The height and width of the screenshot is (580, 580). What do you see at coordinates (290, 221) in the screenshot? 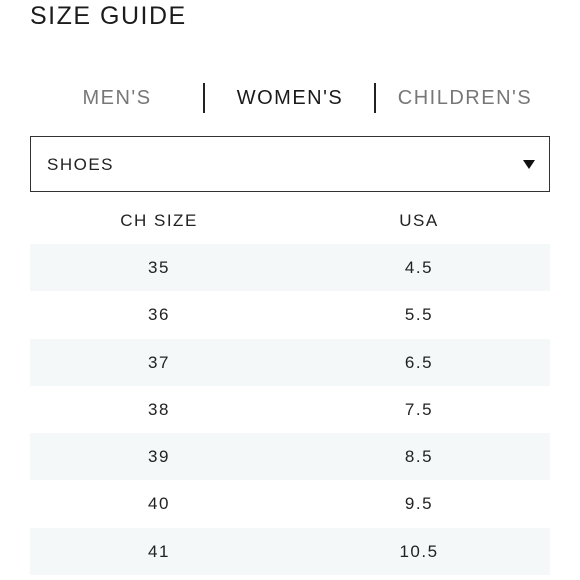
I see `table-header: CH SIZE USA` at bounding box center [290, 221].